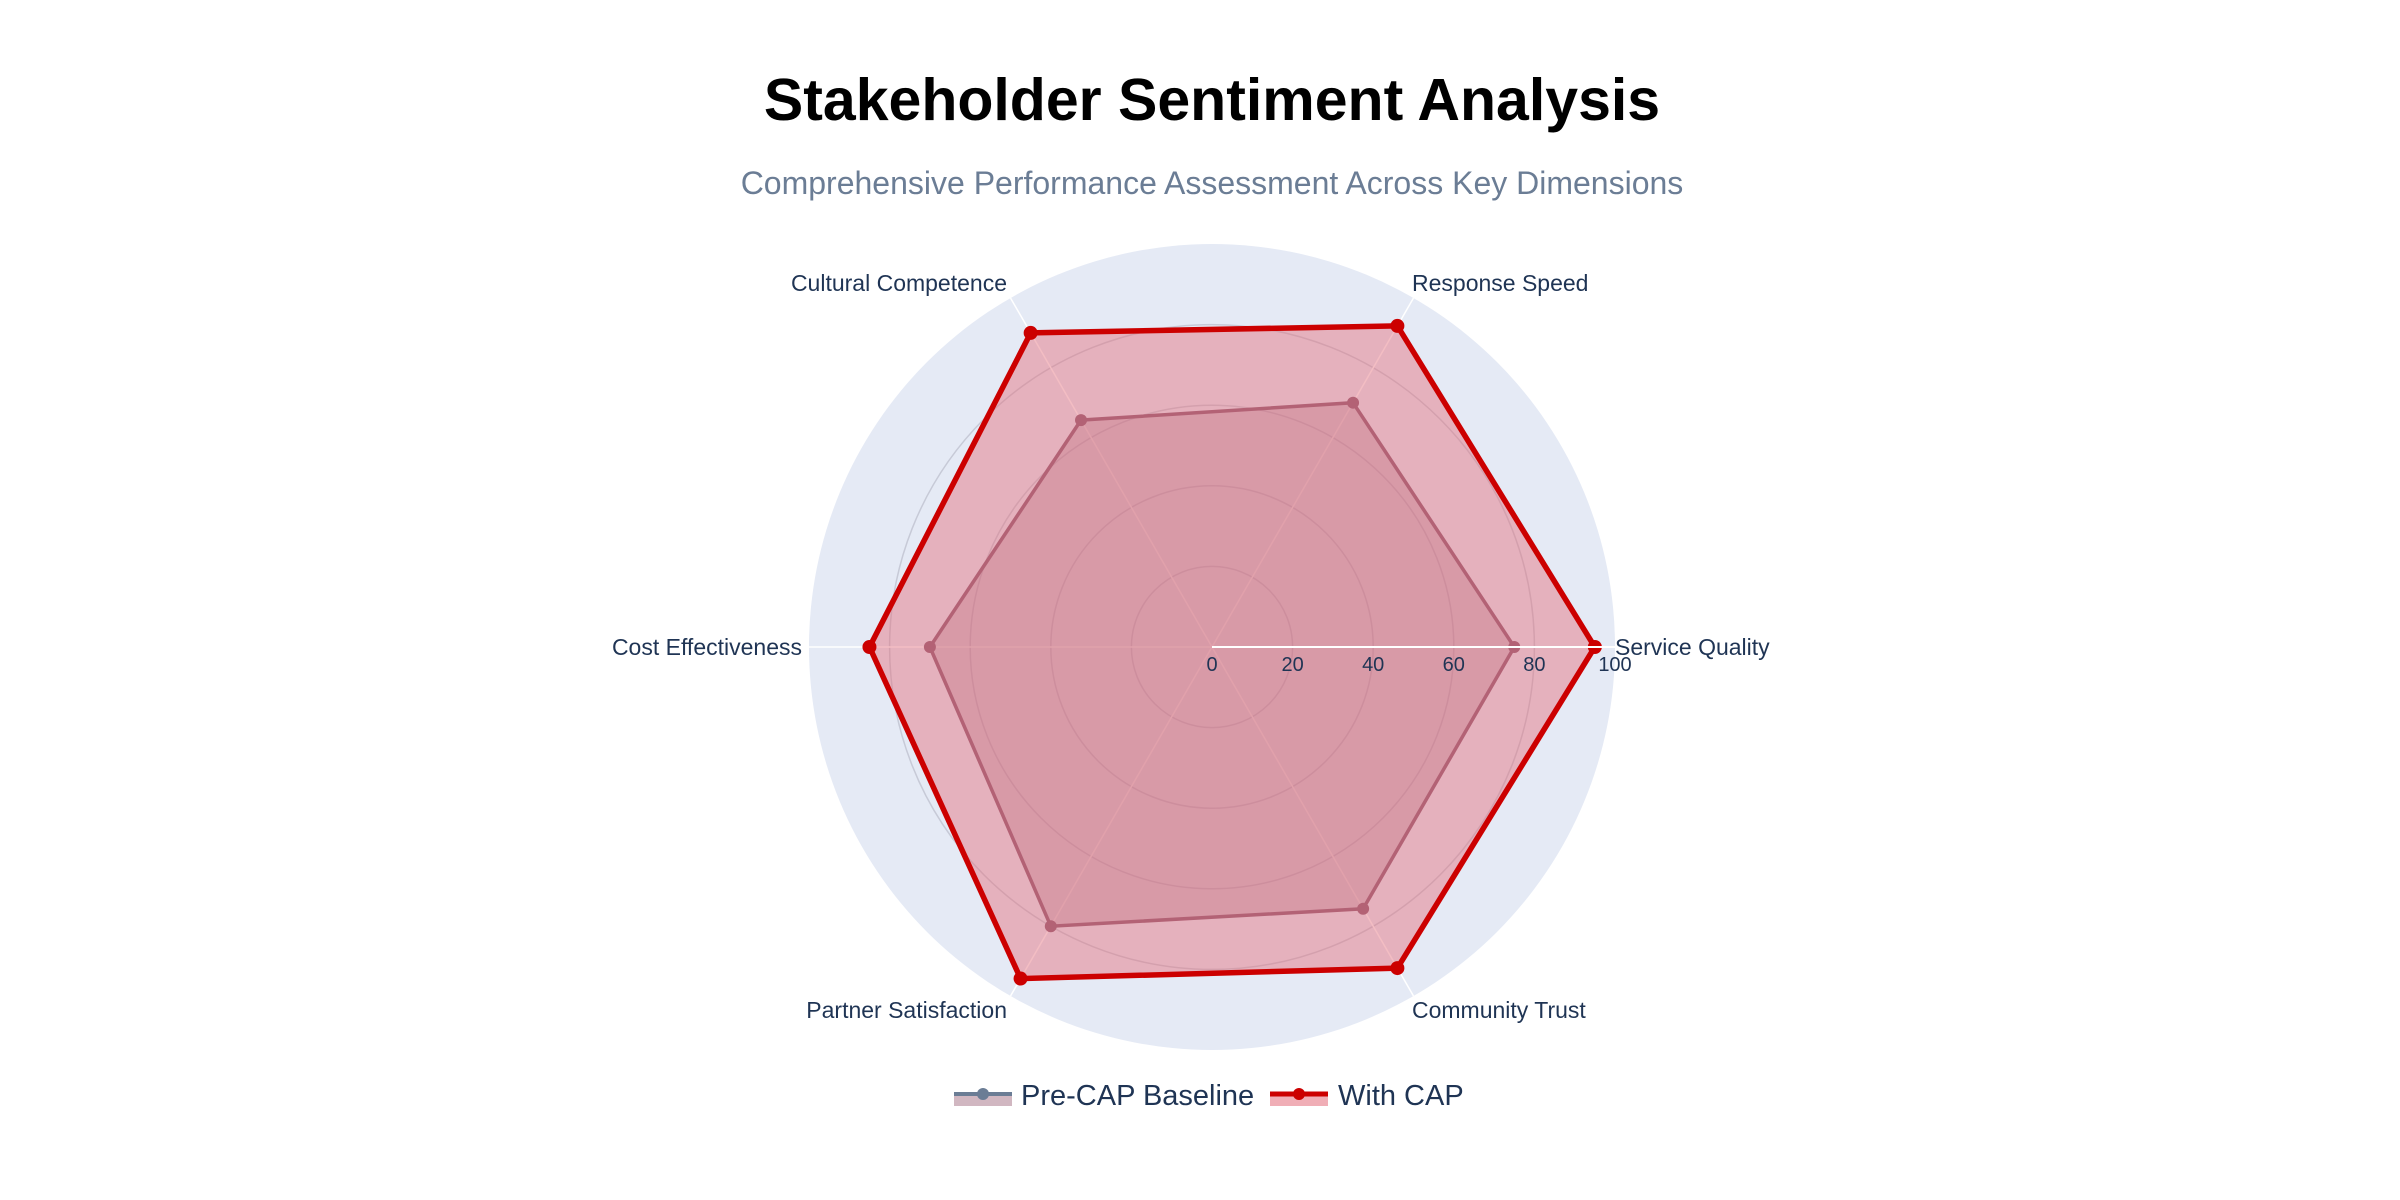 The width and height of the screenshot is (2400, 1200). What do you see at coordinates (1534, 665) in the screenshot?
I see `radial-tick-label: 80` at bounding box center [1534, 665].